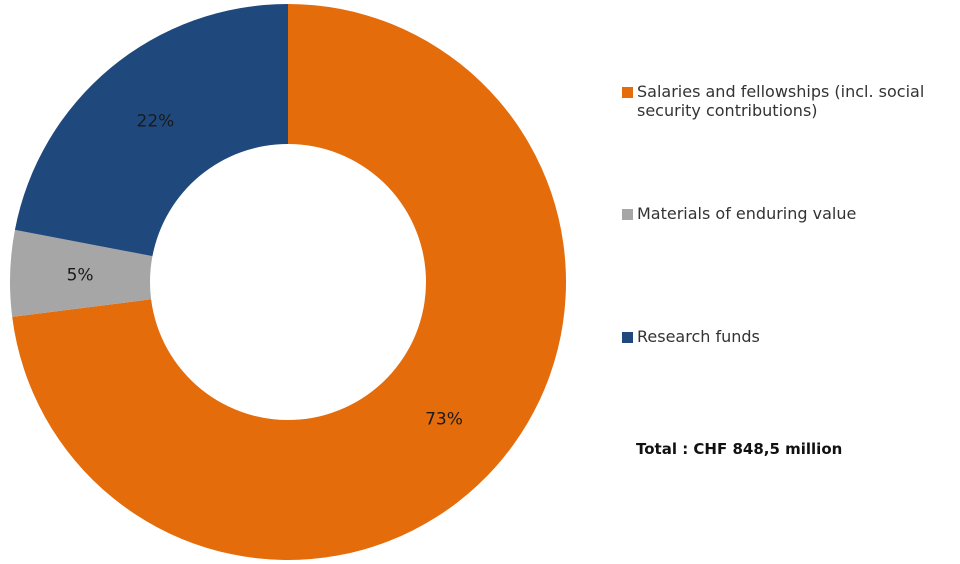  What do you see at coordinates (156, 122) in the screenshot?
I see `slice-label: 22%` at bounding box center [156, 122].